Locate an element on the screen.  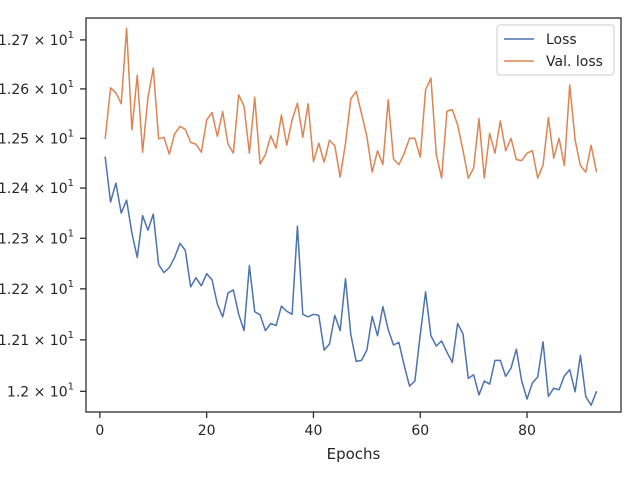
y-tick-label: 1.27 × 10¹ is located at coordinates (37, 39).